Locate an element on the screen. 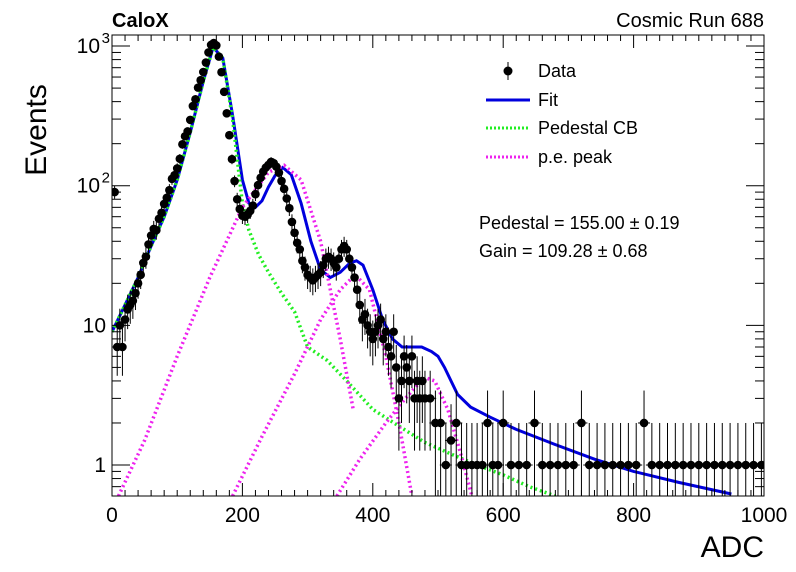 The image size is (796, 572). x-axis-title: ADC is located at coordinates (732, 547).